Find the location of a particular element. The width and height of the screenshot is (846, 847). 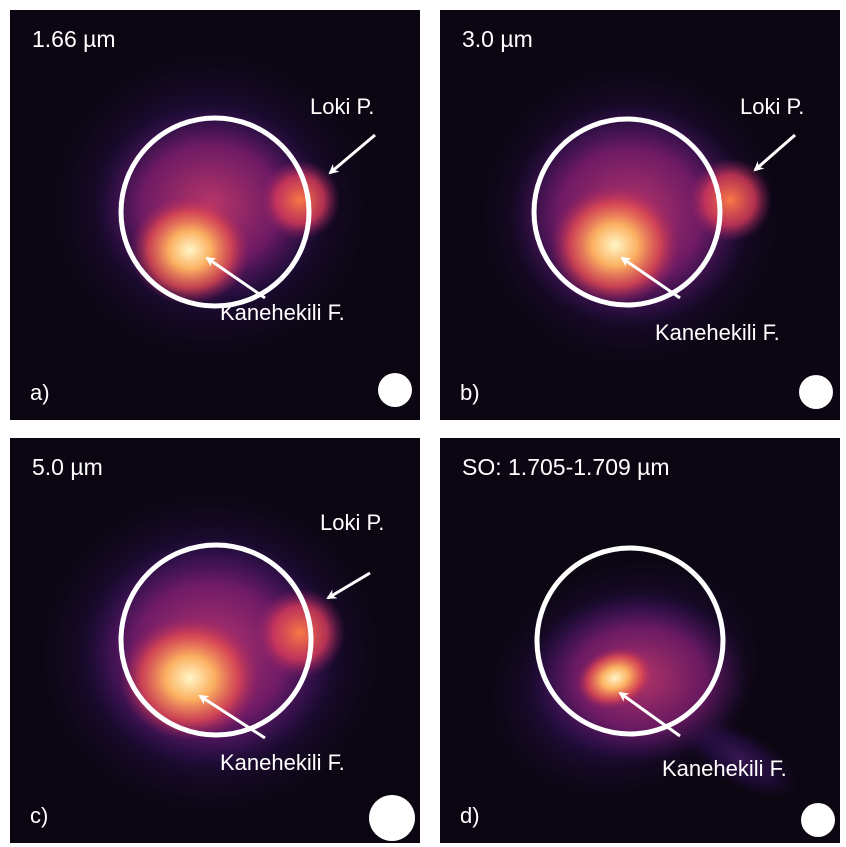

panel-letter: b) is located at coordinates (470, 392).